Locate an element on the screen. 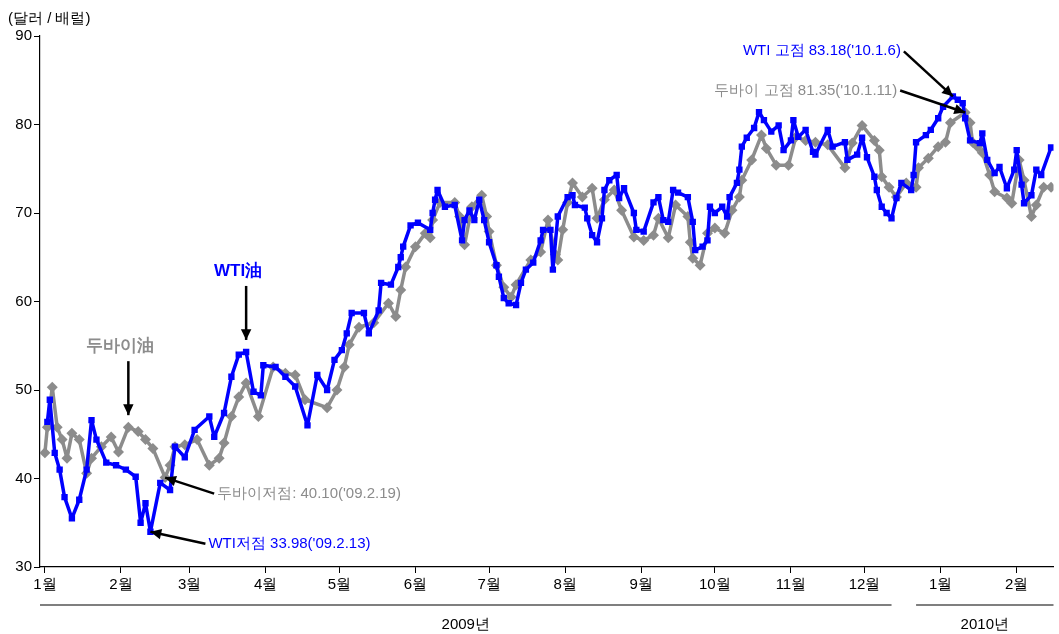 The height and width of the screenshot is (634, 1059). x-tick-label: 4월 is located at coordinates (266, 584).